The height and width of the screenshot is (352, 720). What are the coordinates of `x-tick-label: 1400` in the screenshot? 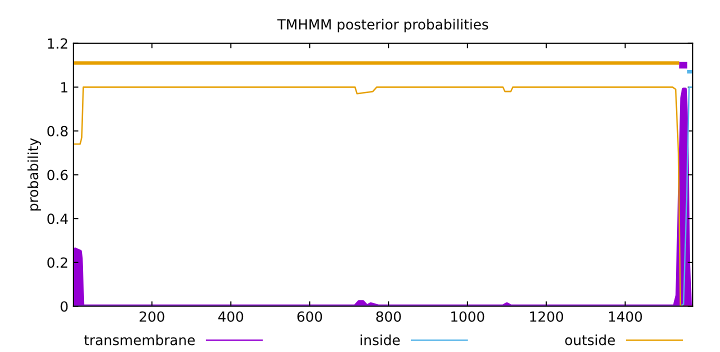 It's located at (625, 316).